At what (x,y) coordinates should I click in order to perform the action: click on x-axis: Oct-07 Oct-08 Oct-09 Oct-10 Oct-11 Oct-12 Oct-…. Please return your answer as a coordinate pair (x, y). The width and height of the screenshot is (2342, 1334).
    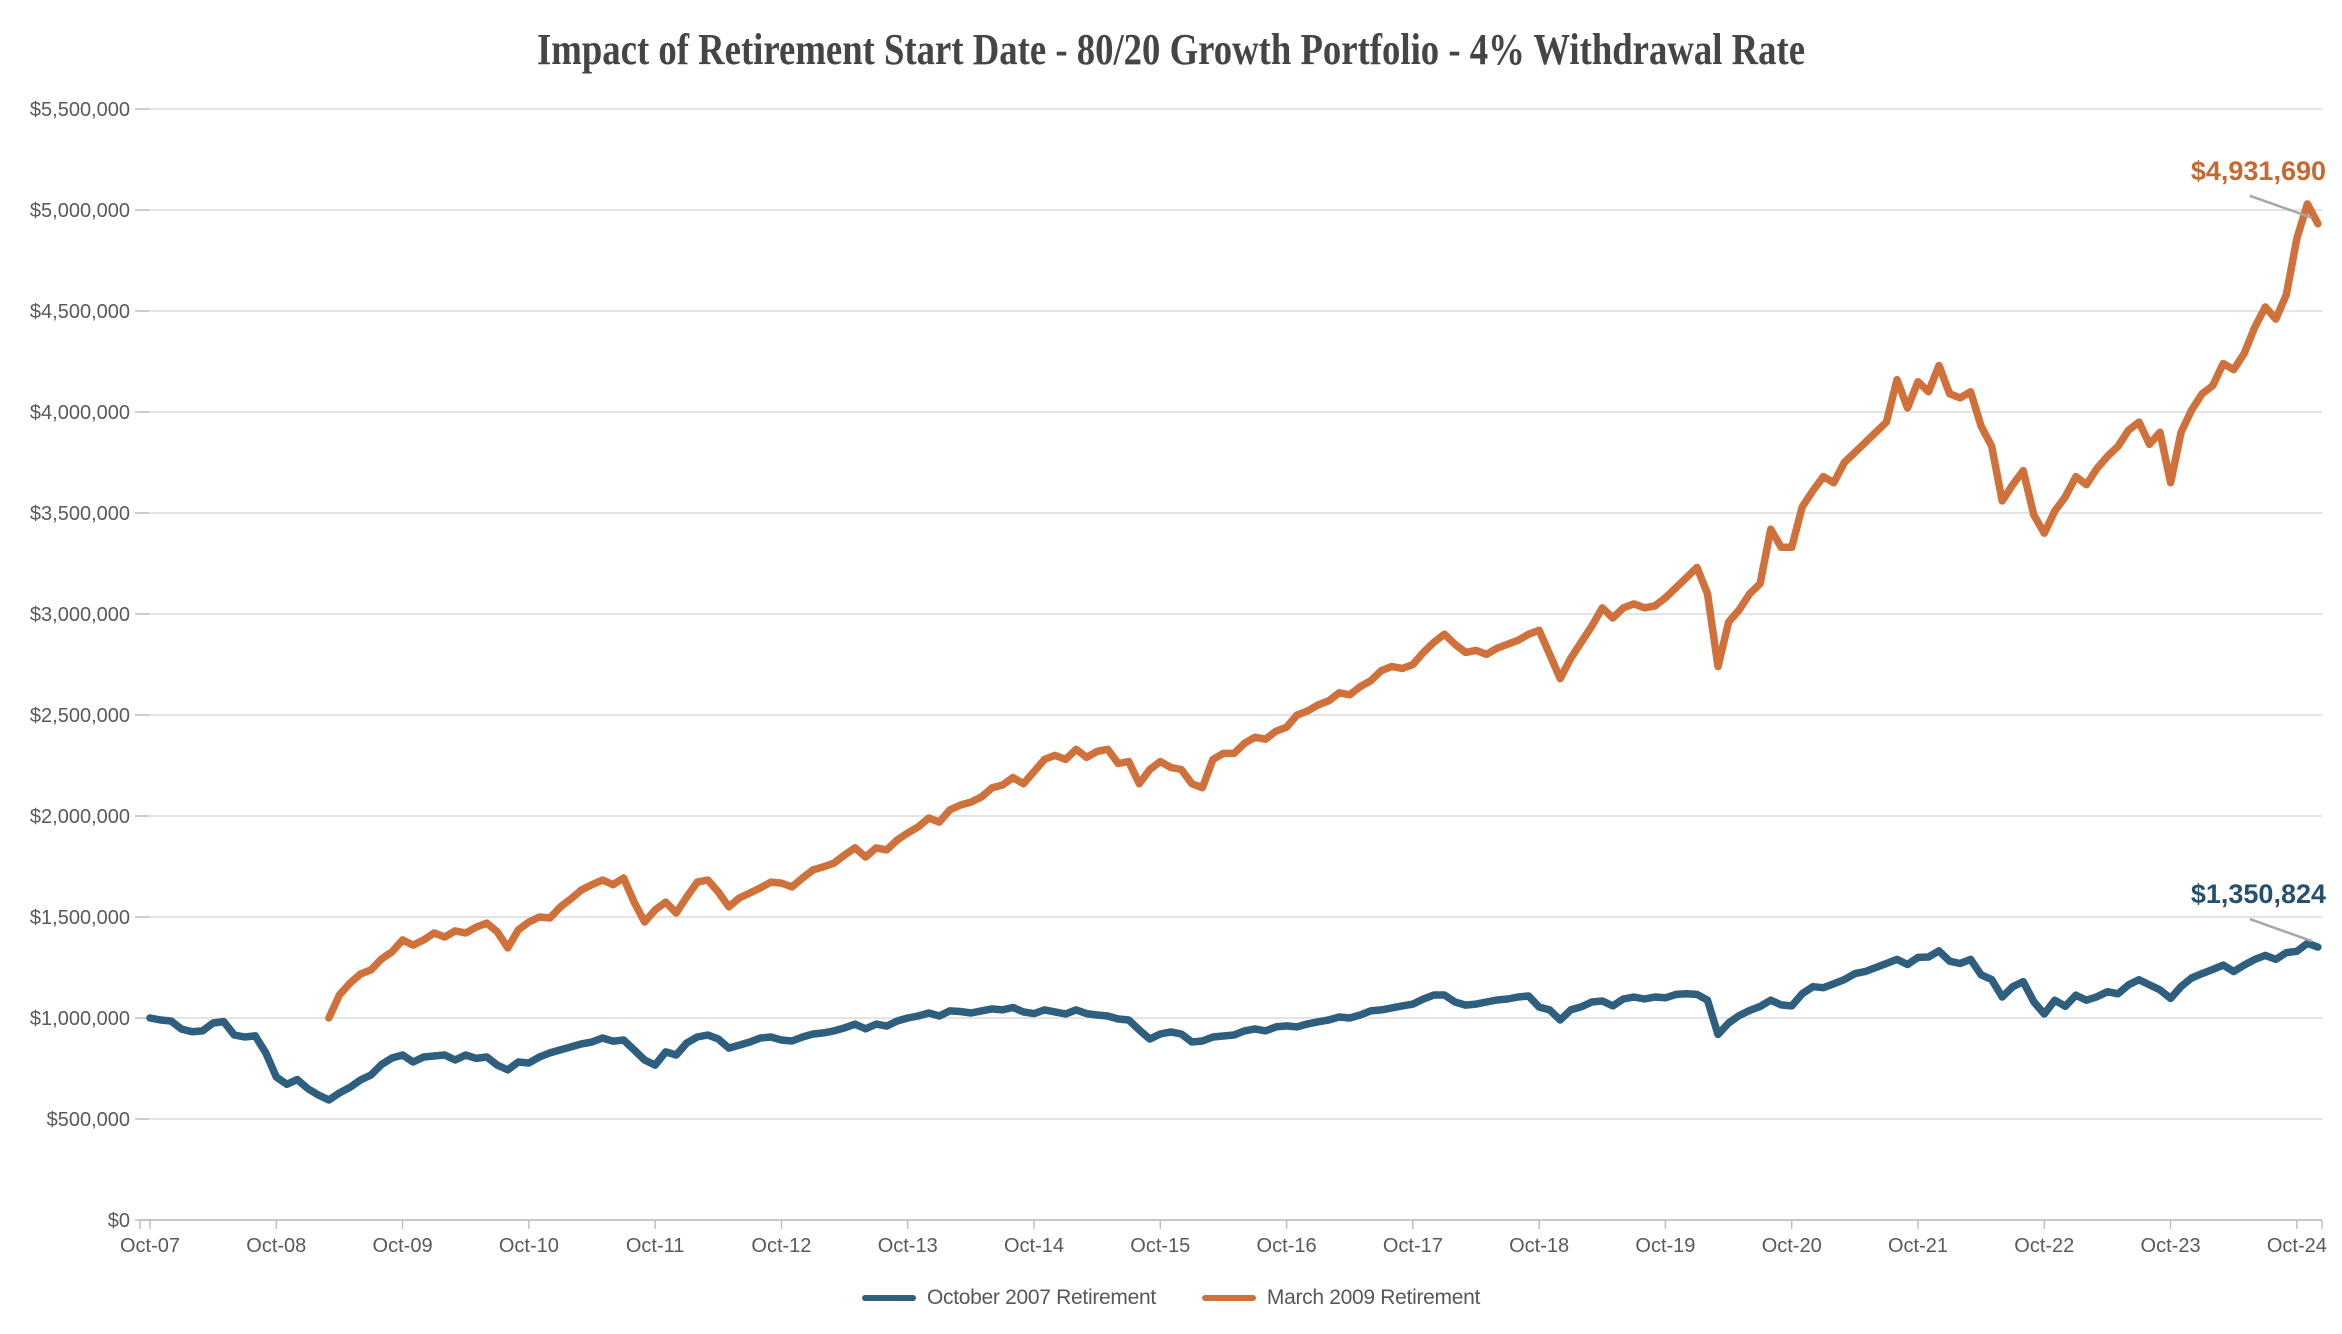
    Looking at the image, I should click on (1223, 1238).